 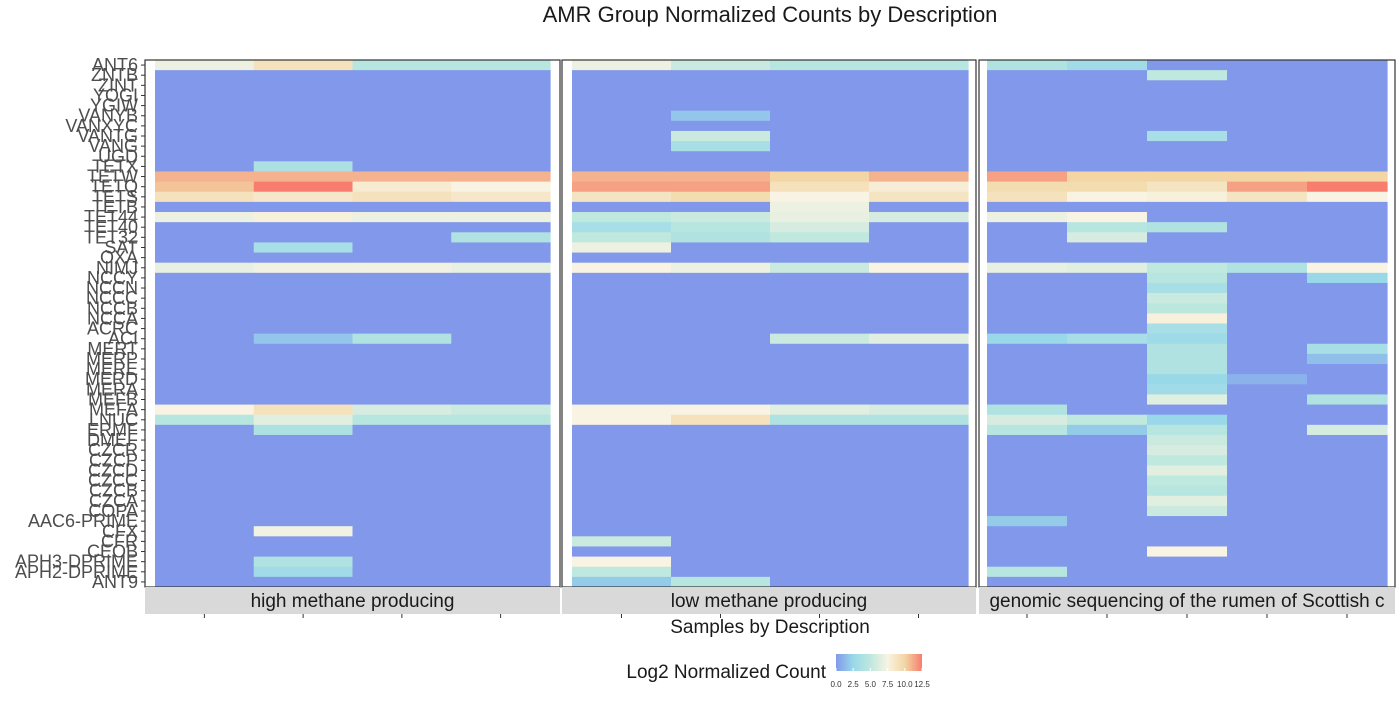 I want to click on y-tick-label-merp: MERP, so click(x=112, y=359).